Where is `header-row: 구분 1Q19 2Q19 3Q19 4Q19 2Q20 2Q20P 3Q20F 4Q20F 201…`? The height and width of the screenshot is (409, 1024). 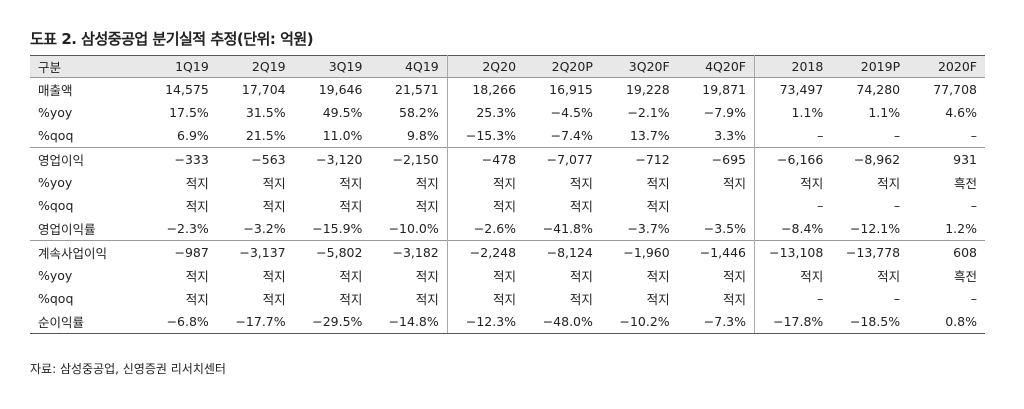
header-row: 구분 1Q19 2Q19 3Q19 4Q19 2Q20 2Q20P 3Q20F 4Q20F 201… is located at coordinates (507, 66).